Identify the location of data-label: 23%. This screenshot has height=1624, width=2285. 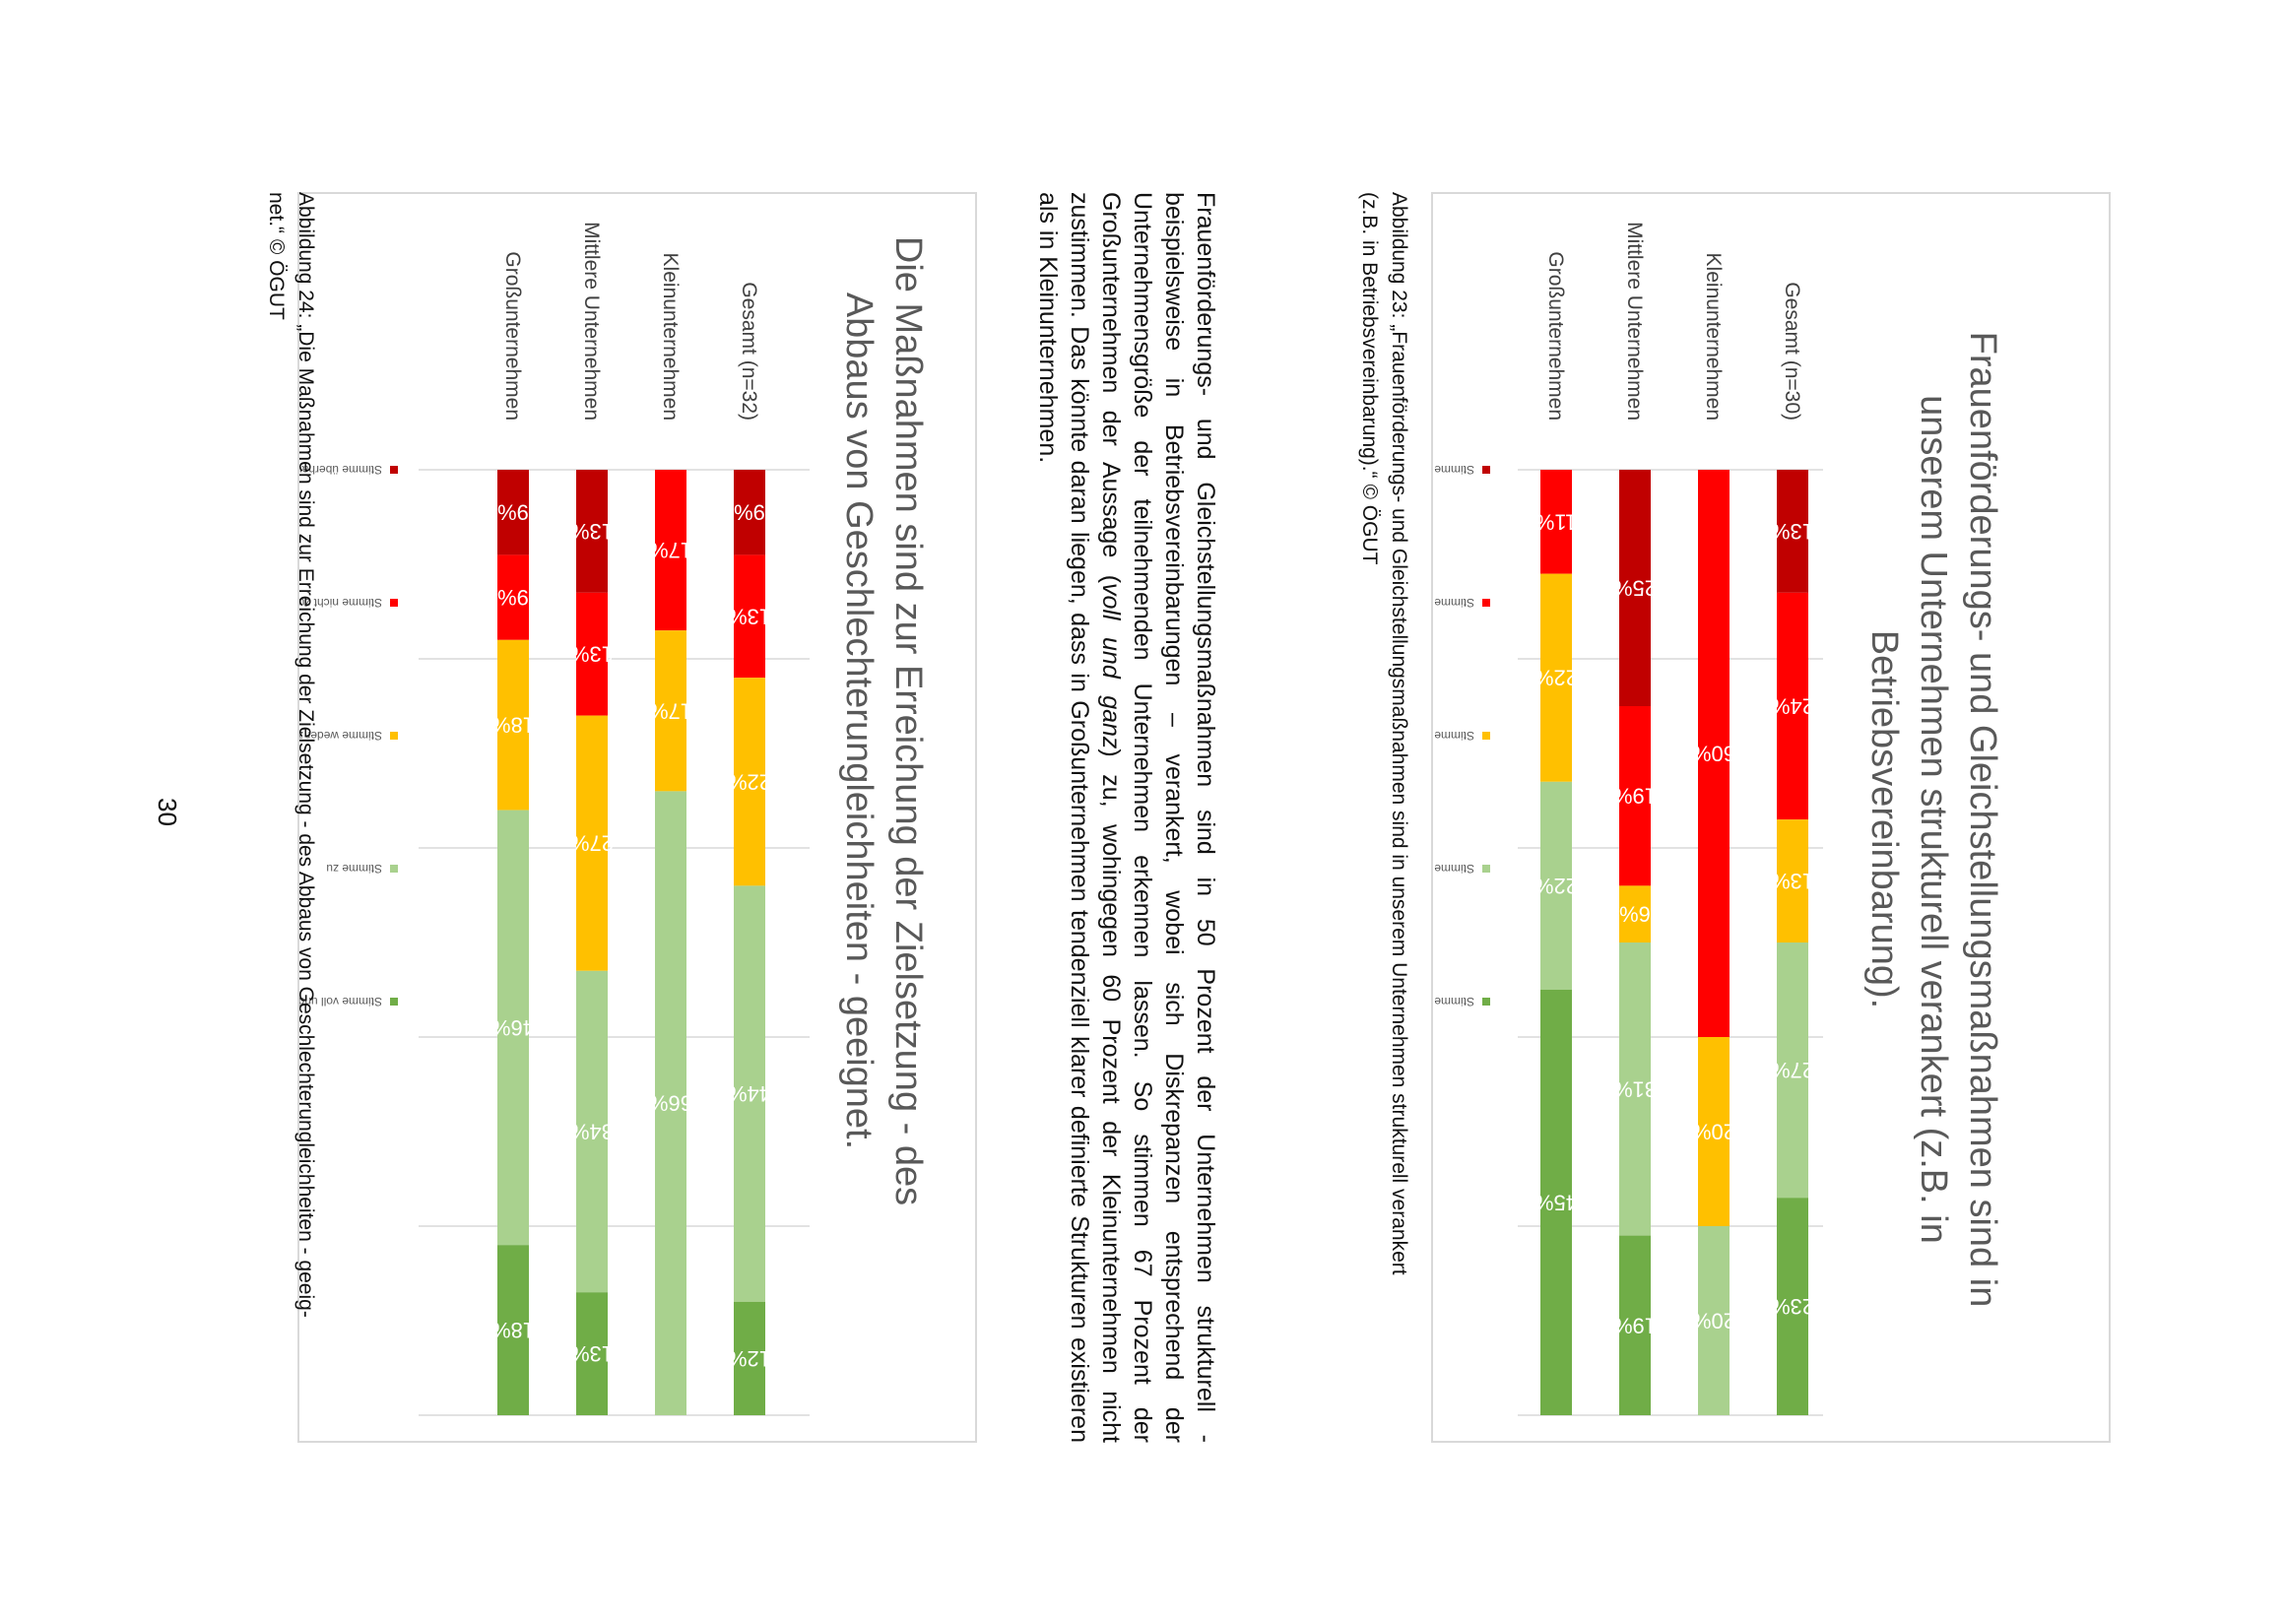
(1792, 1307).